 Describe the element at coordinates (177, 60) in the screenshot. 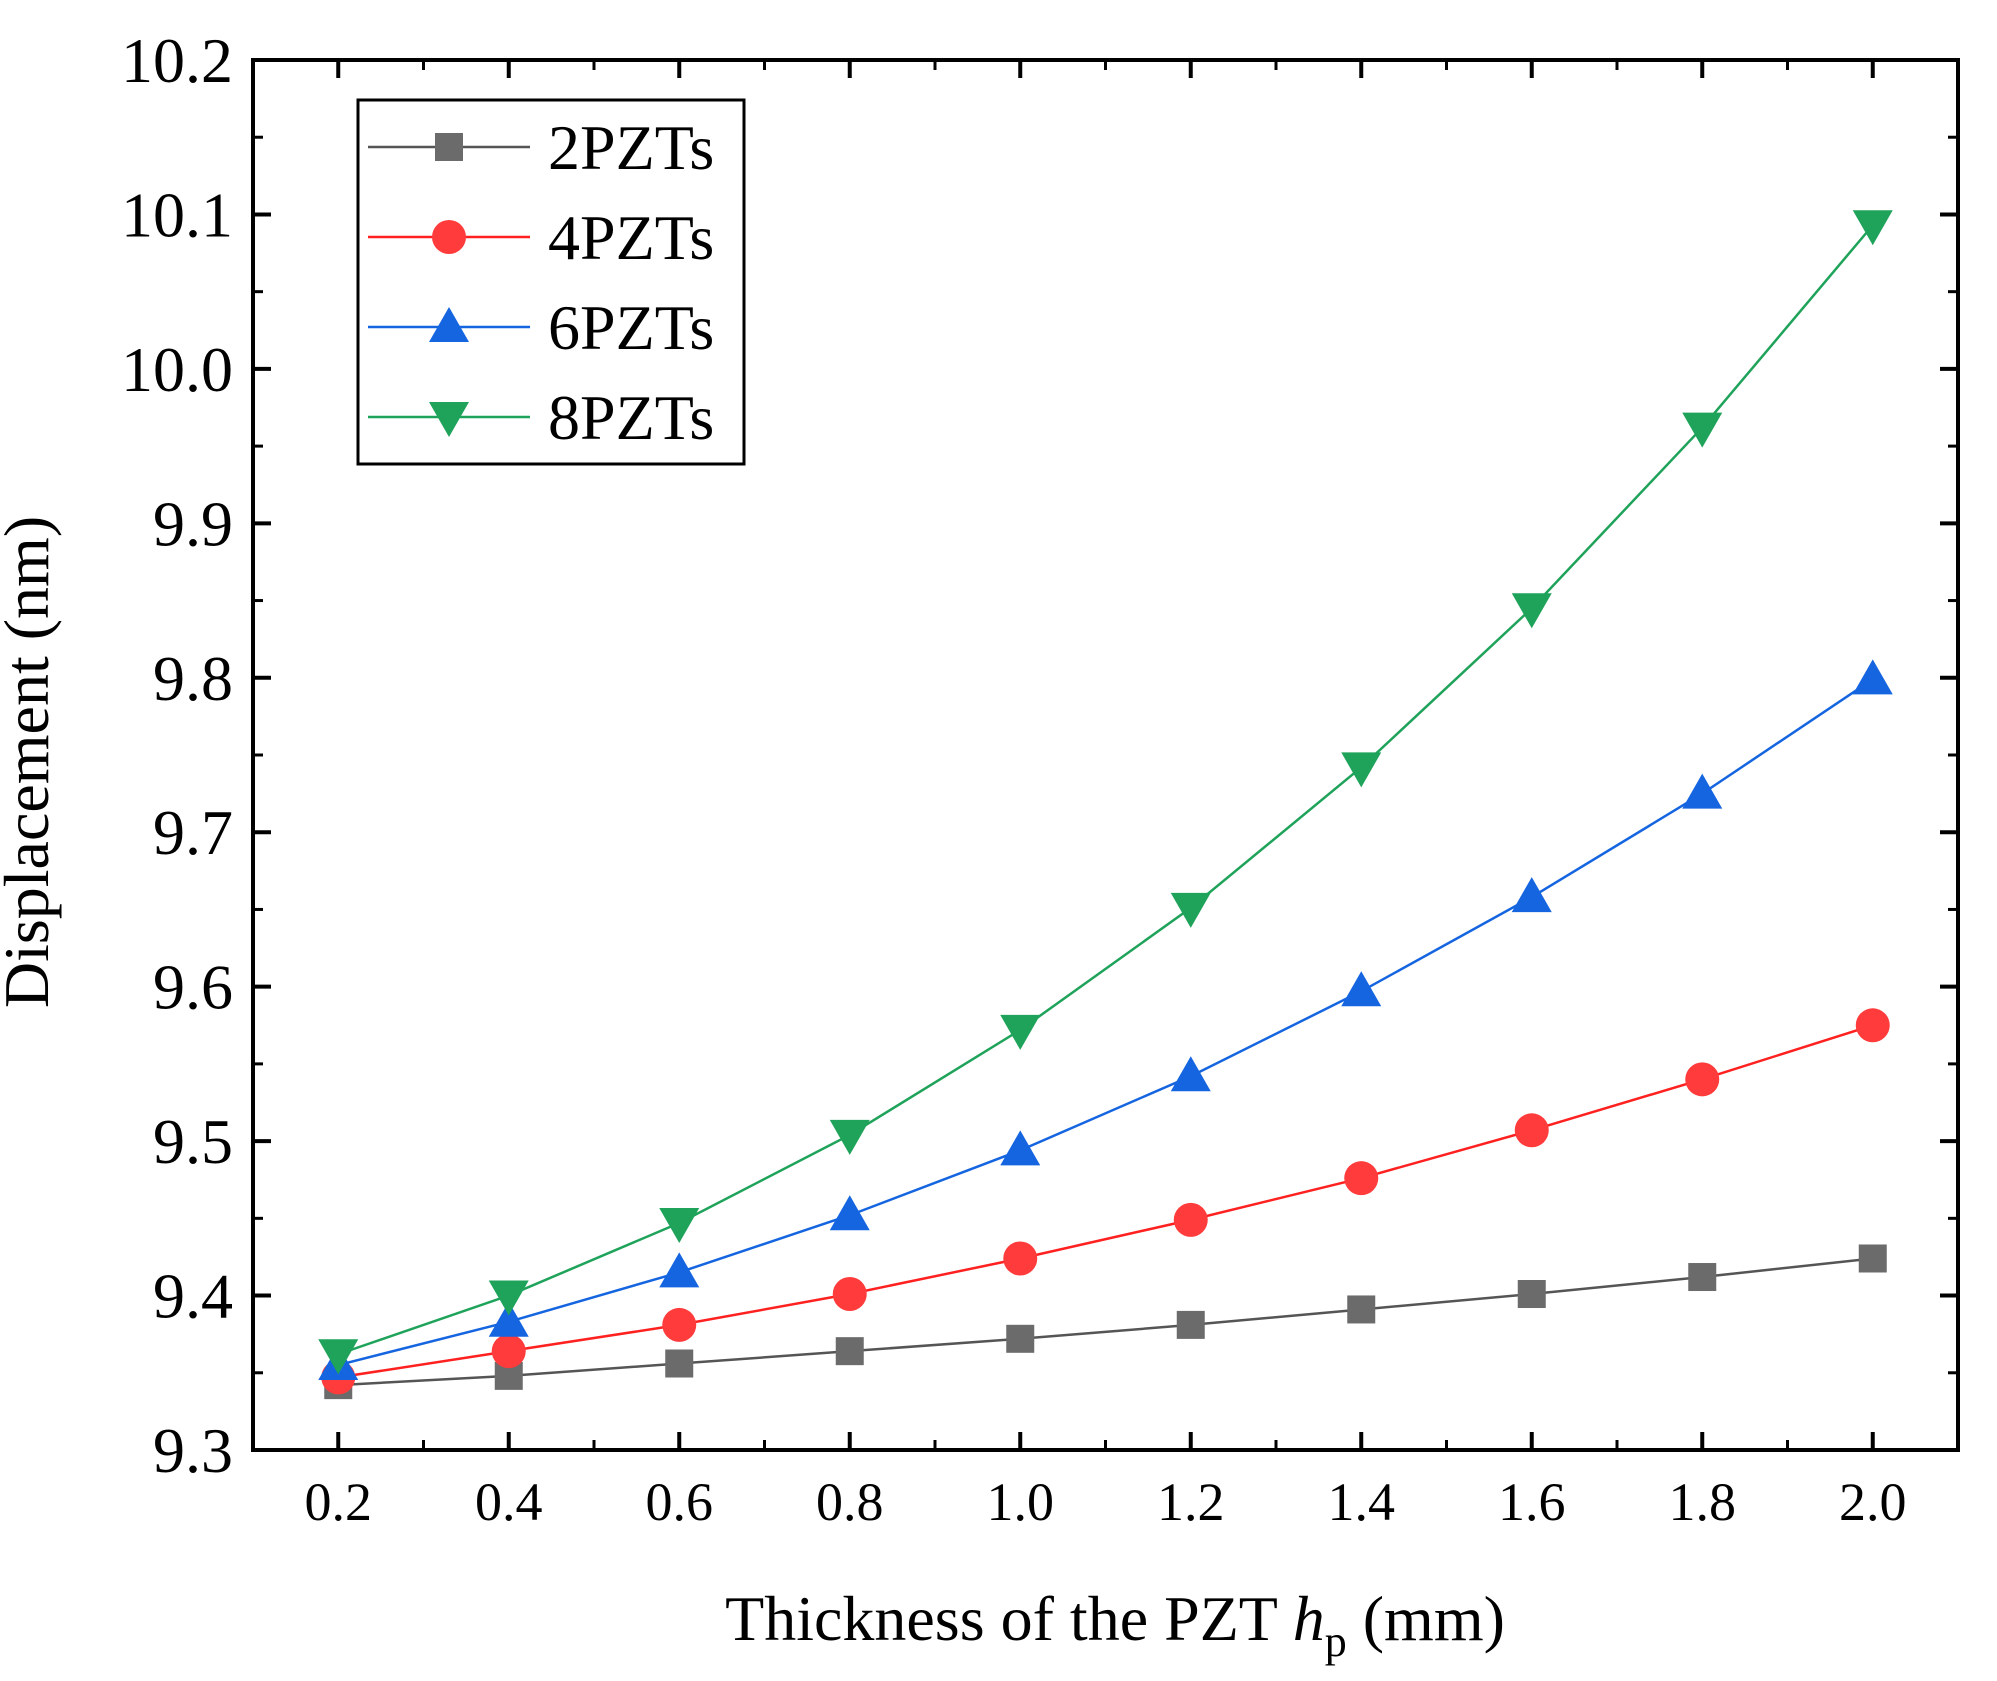

I see `y-tick-label: 10.2` at that location.